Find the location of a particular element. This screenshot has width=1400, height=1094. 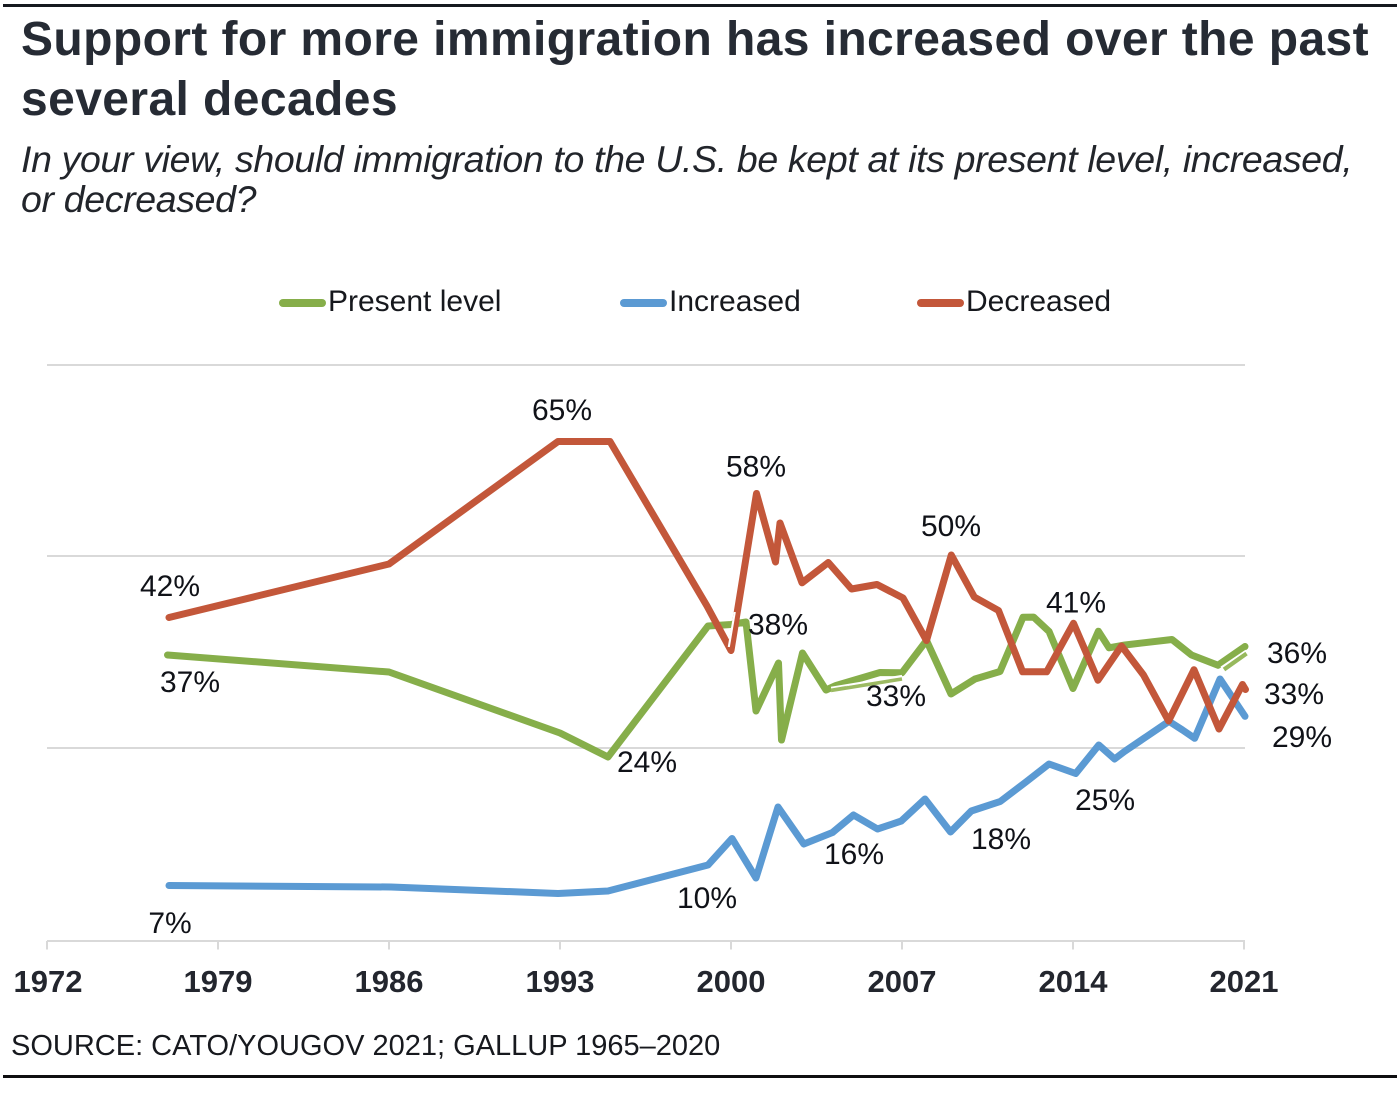

svg-text: 2021 is located at coordinates (1244, 981).